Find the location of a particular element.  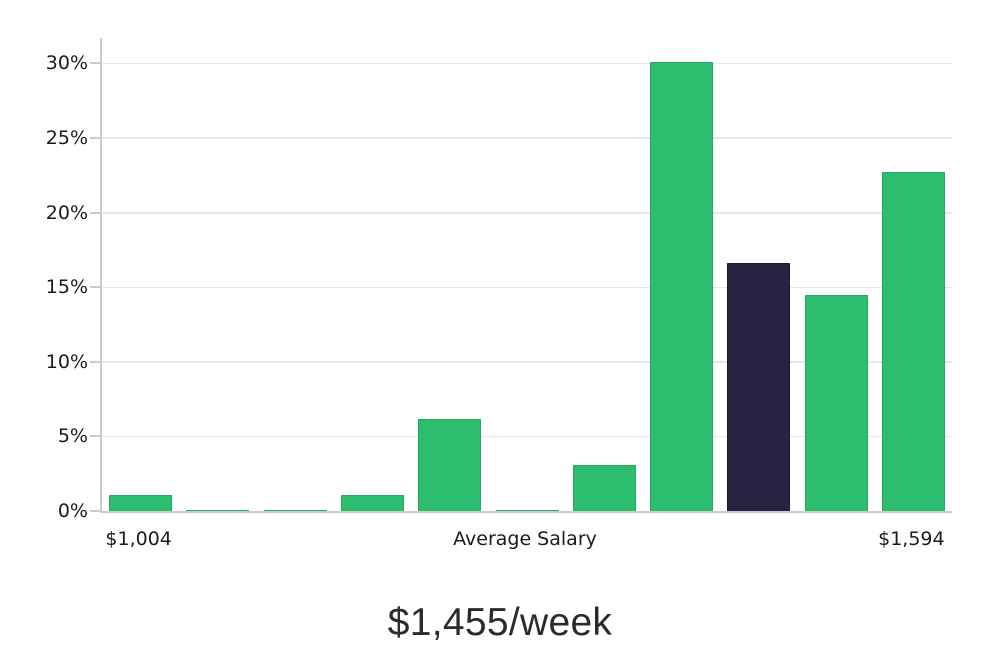

y-axis-tick-label: 0% is located at coordinates (72, 511).